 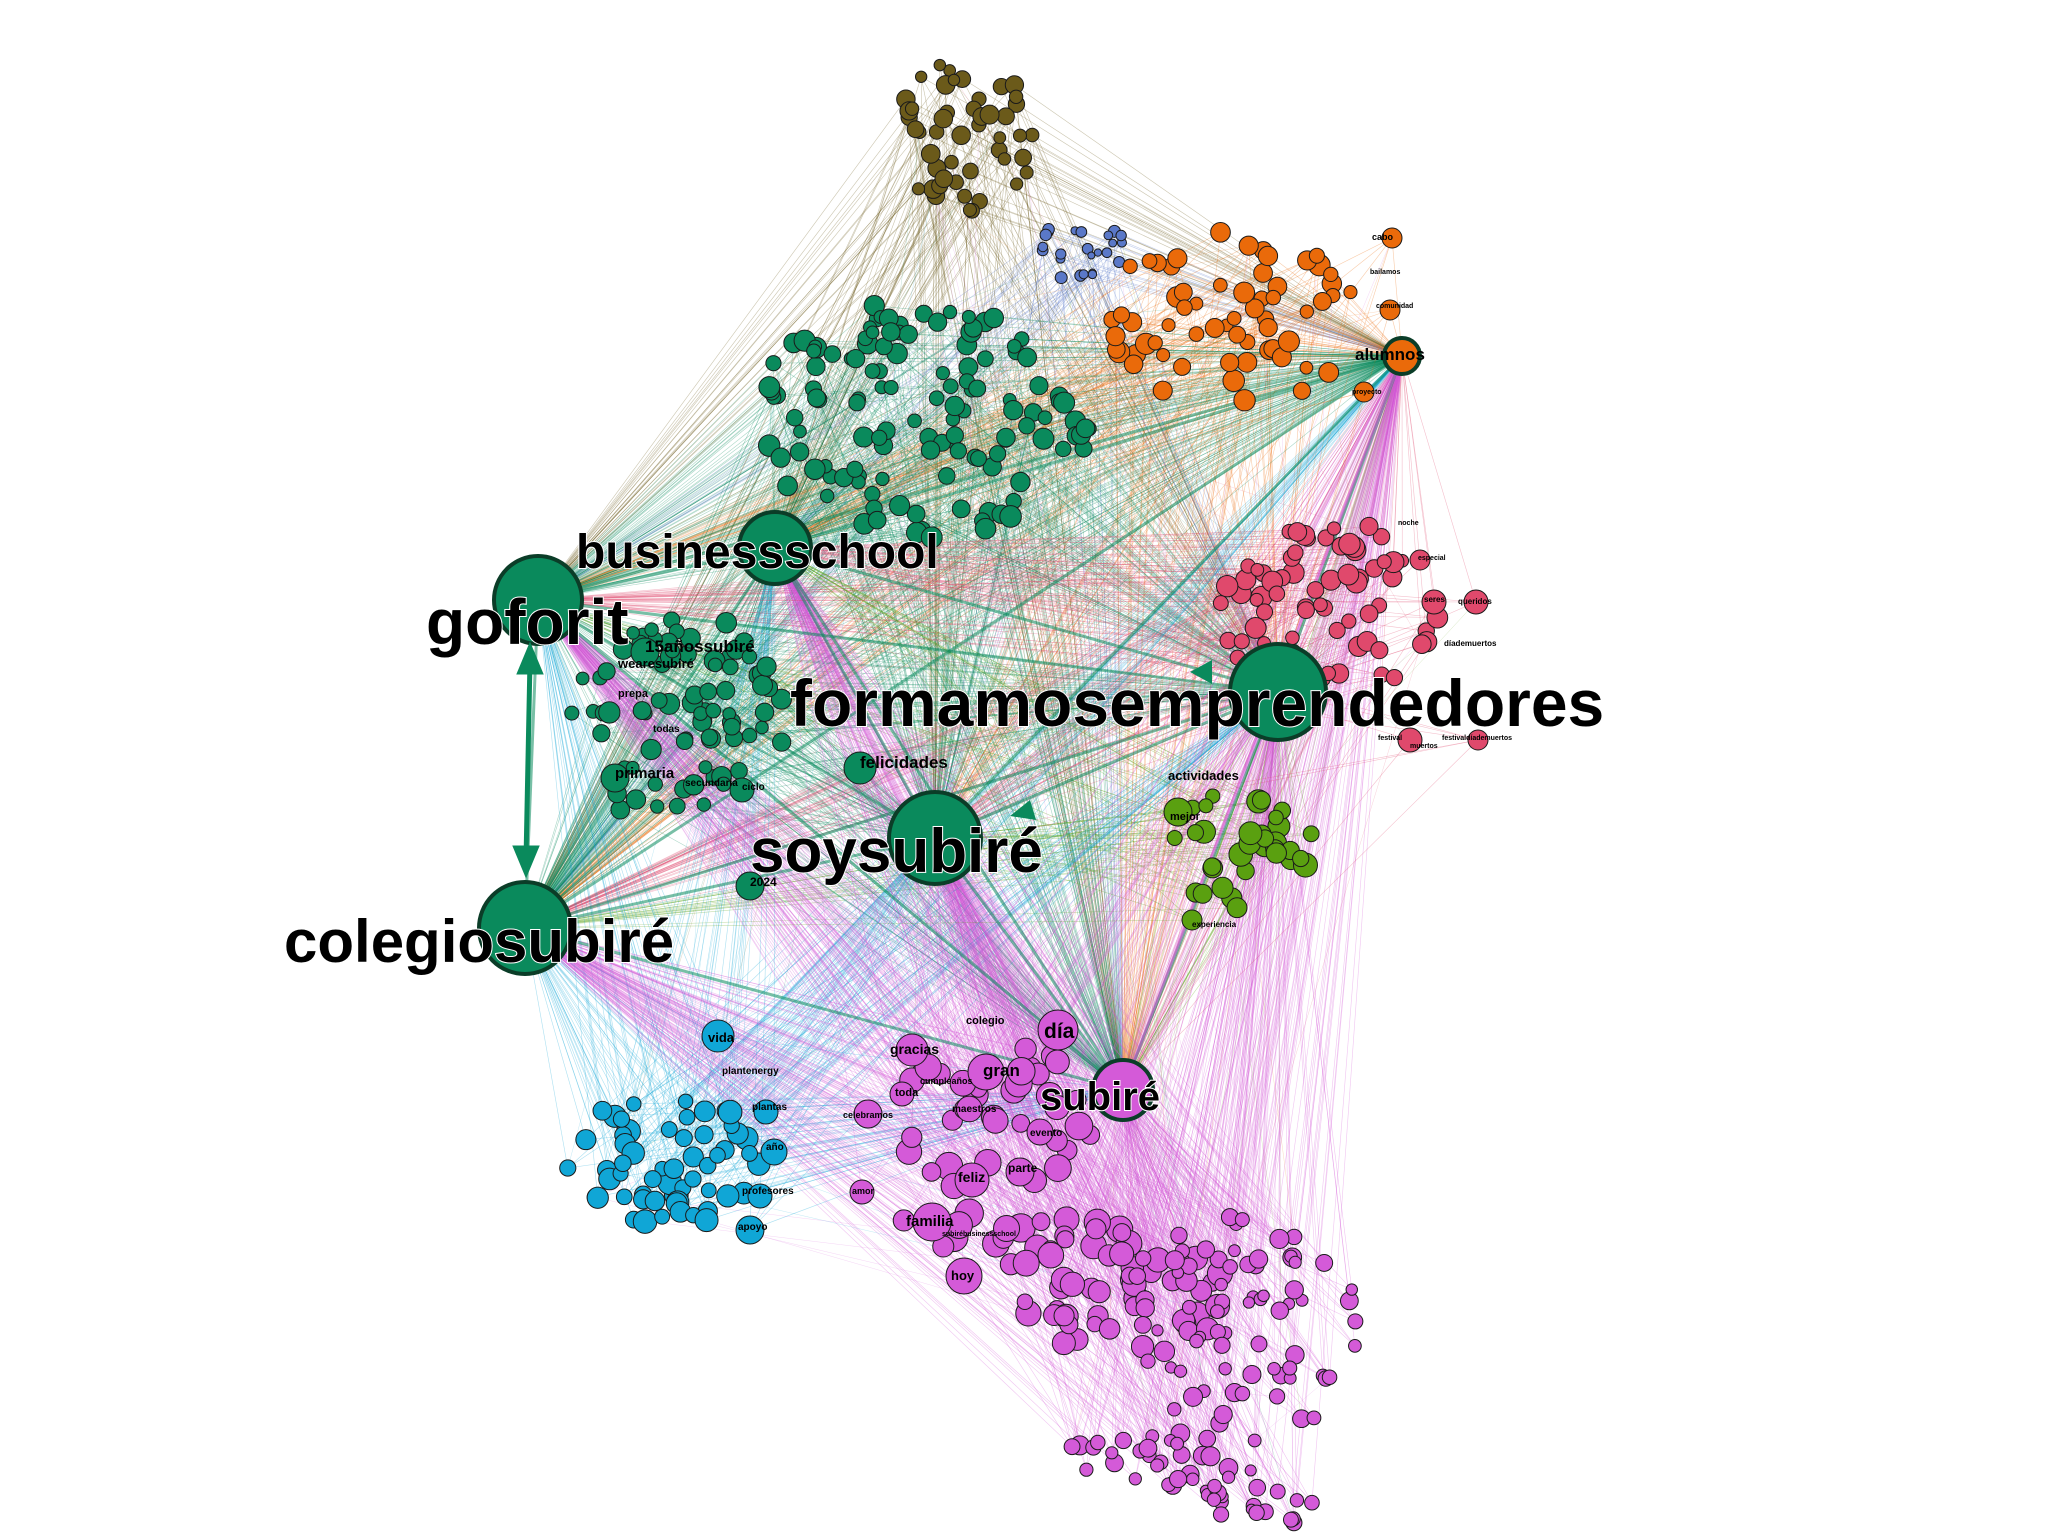 I want to click on node-label: díademuertos, so click(x=1470, y=643).